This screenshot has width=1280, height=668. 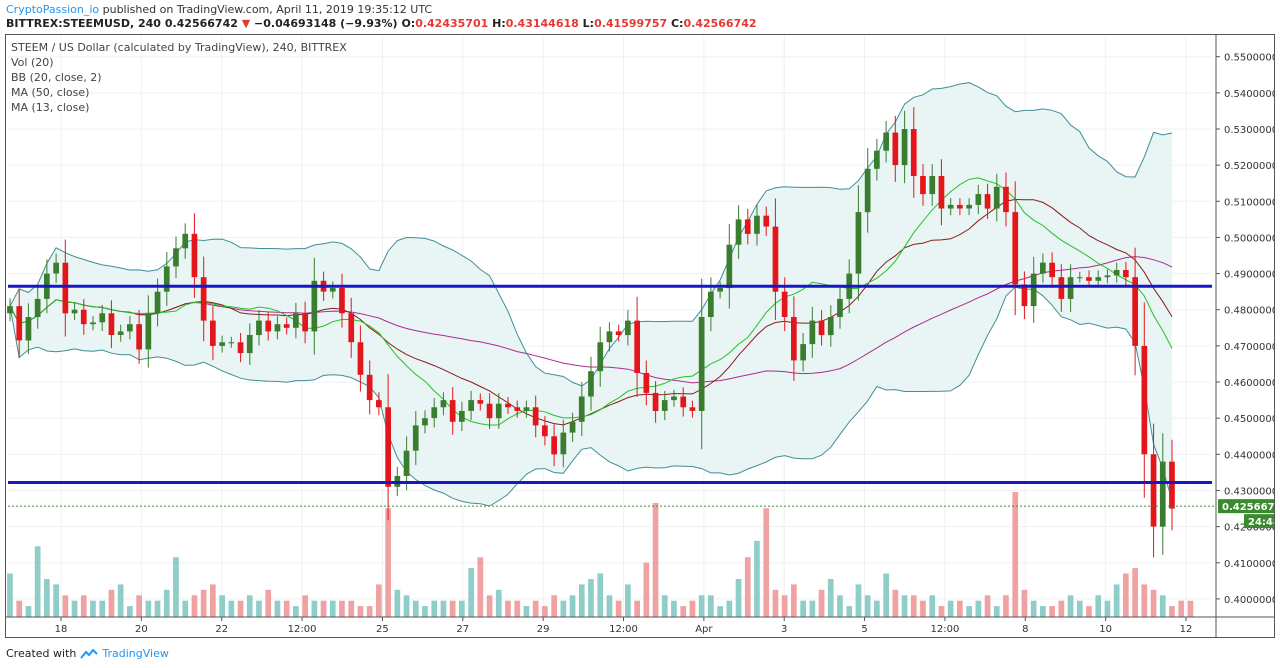 What do you see at coordinates (1249, 600) in the screenshot?
I see `y-tick-label: 0.40000000` at bounding box center [1249, 600].